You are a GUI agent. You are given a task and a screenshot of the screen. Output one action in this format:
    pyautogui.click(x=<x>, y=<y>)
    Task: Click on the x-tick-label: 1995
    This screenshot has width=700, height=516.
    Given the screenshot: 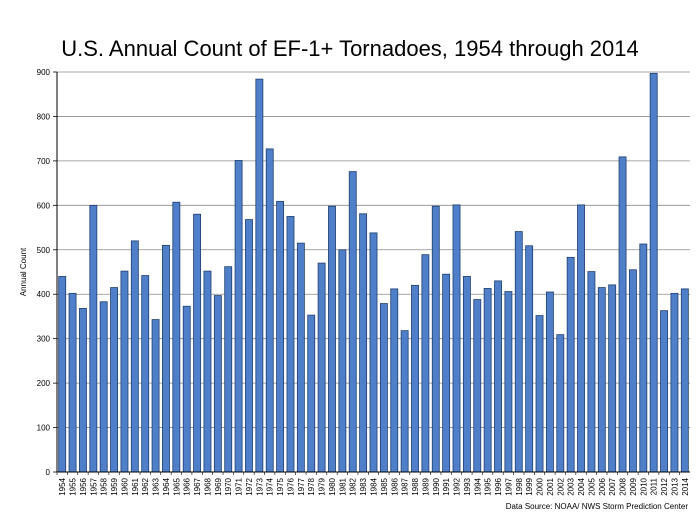 What is the action you would take?
    pyautogui.click(x=488, y=486)
    